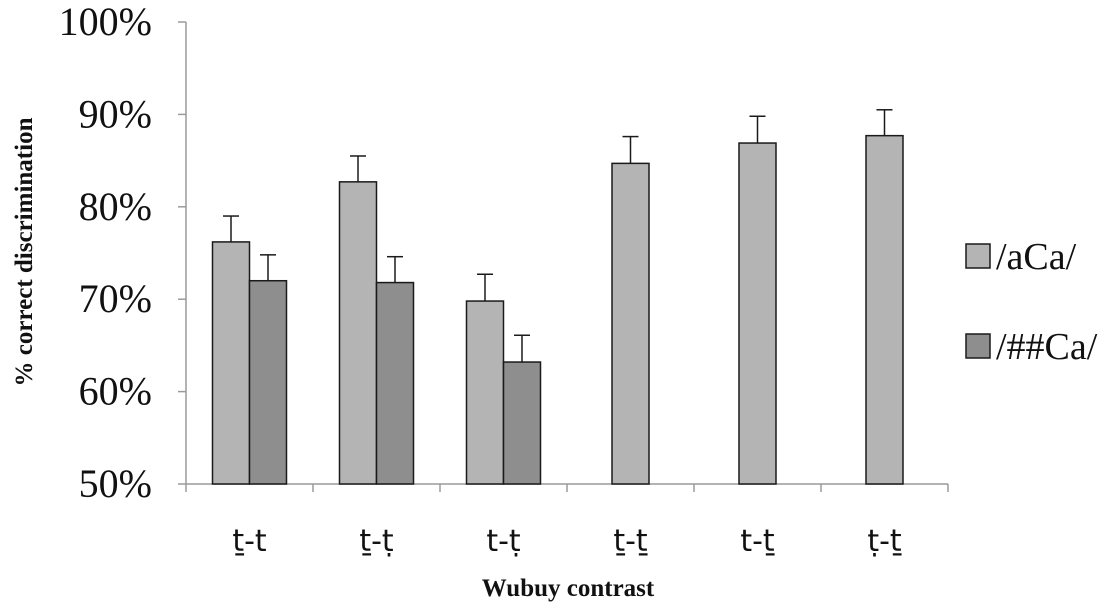  I want to click on legend: /aCa/ /##Ca/, so click(1031, 302).